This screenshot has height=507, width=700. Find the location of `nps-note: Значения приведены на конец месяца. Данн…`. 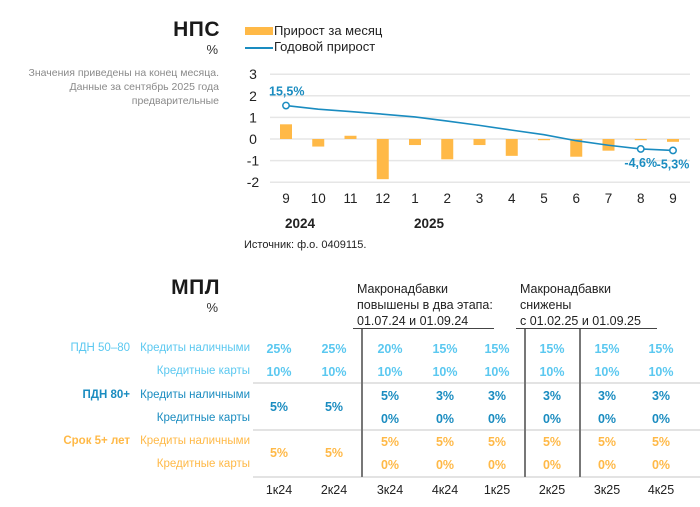

nps-note: Значения приведены на конец месяца. Данн… is located at coordinates (124, 87).